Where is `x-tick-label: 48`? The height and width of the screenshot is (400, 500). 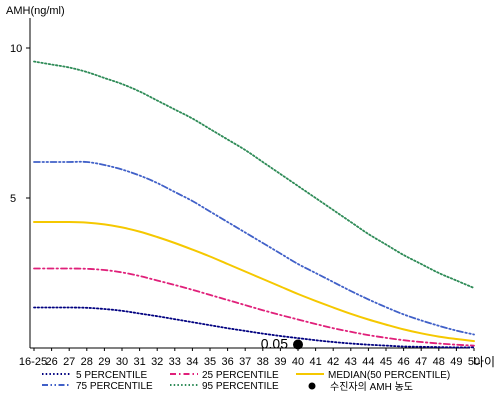 x-tick-label: 48 is located at coordinates (439, 362).